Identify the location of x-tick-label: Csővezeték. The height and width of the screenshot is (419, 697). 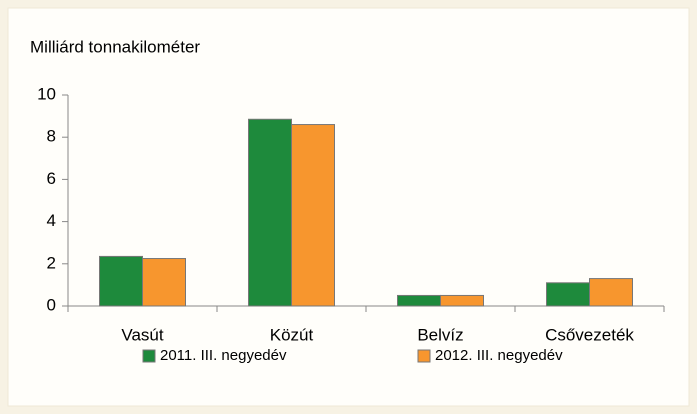
(589, 334).